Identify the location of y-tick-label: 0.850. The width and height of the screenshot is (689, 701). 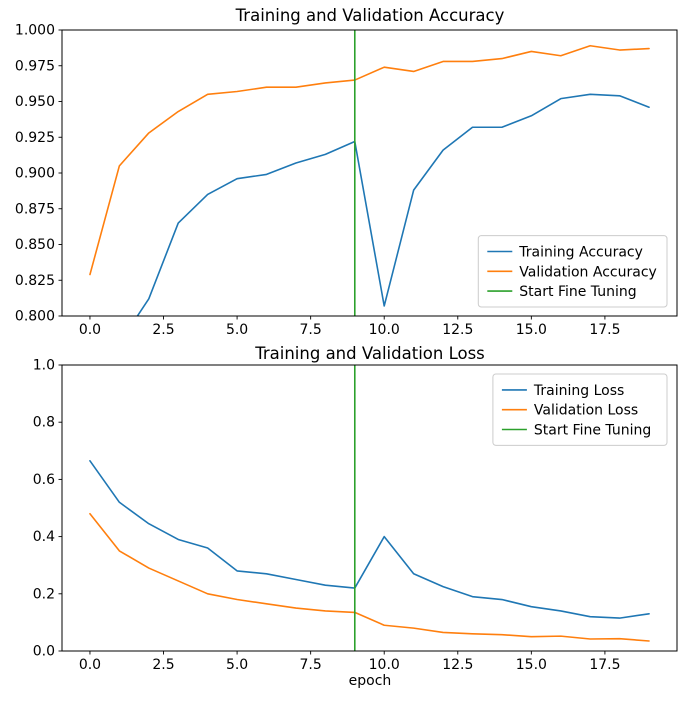
(35, 245).